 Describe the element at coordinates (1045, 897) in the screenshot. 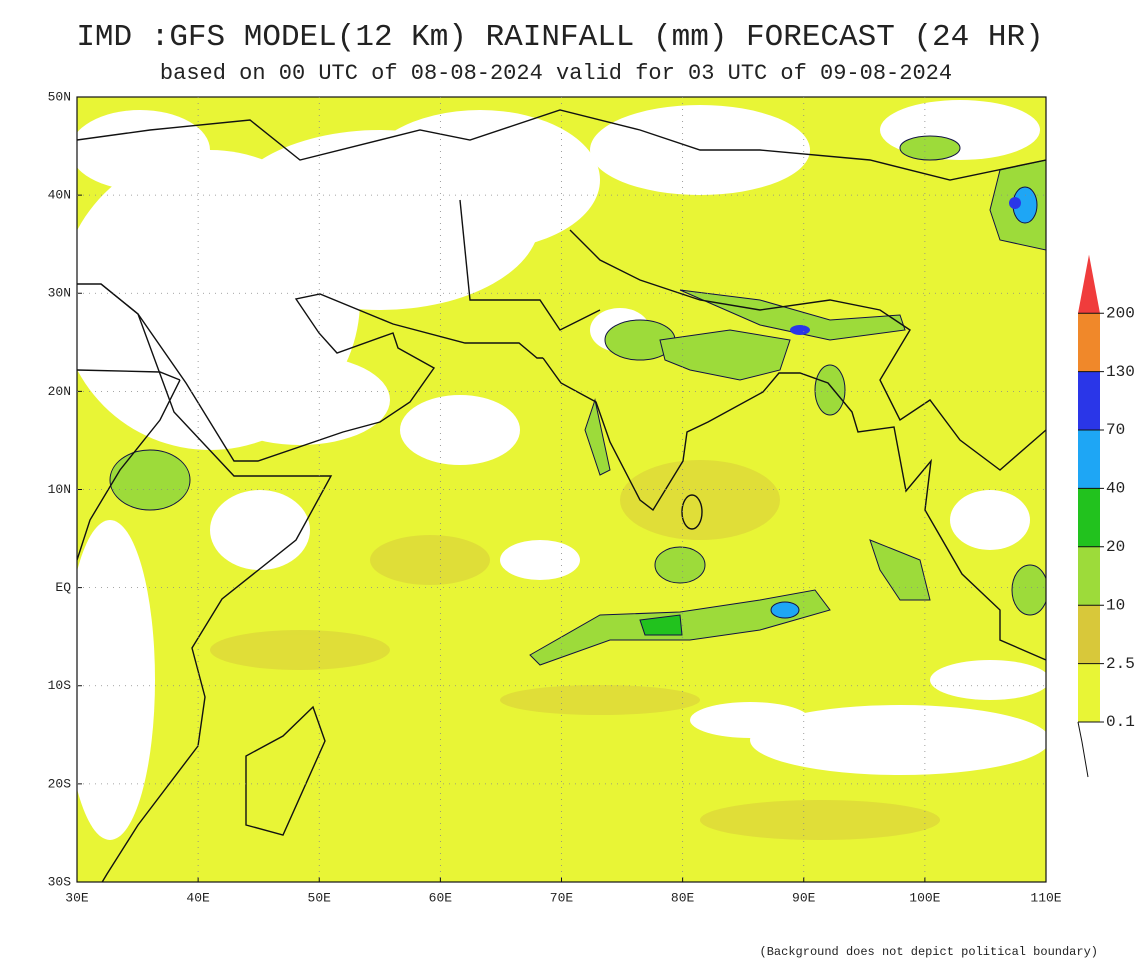

I see `lon-label: 110E` at that location.